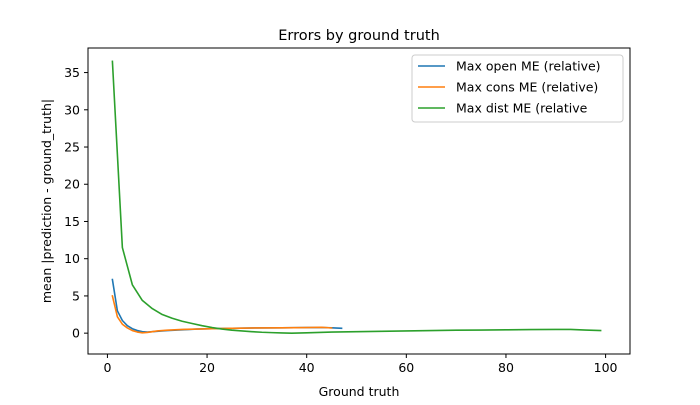 This screenshot has width=700, height=405. What do you see at coordinates (107, 367) in the screenshot?
I see `x-tick-label: 0` at bounding box center [107, 367].